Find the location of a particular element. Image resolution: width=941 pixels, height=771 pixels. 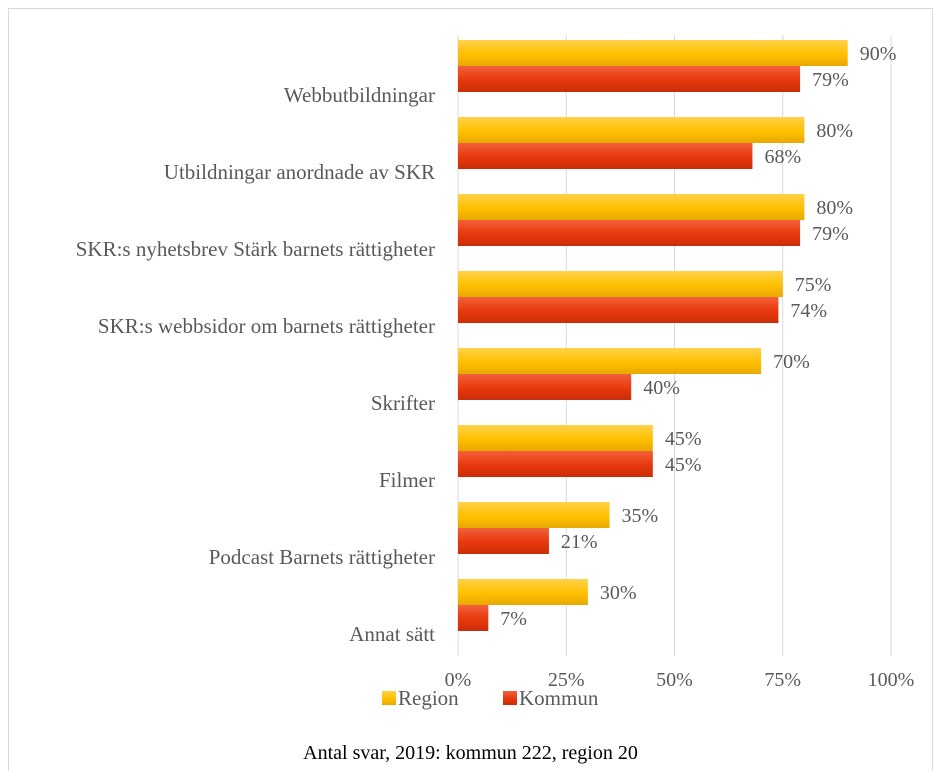

legend: Region Kommun is located at coordinates (490, 698).